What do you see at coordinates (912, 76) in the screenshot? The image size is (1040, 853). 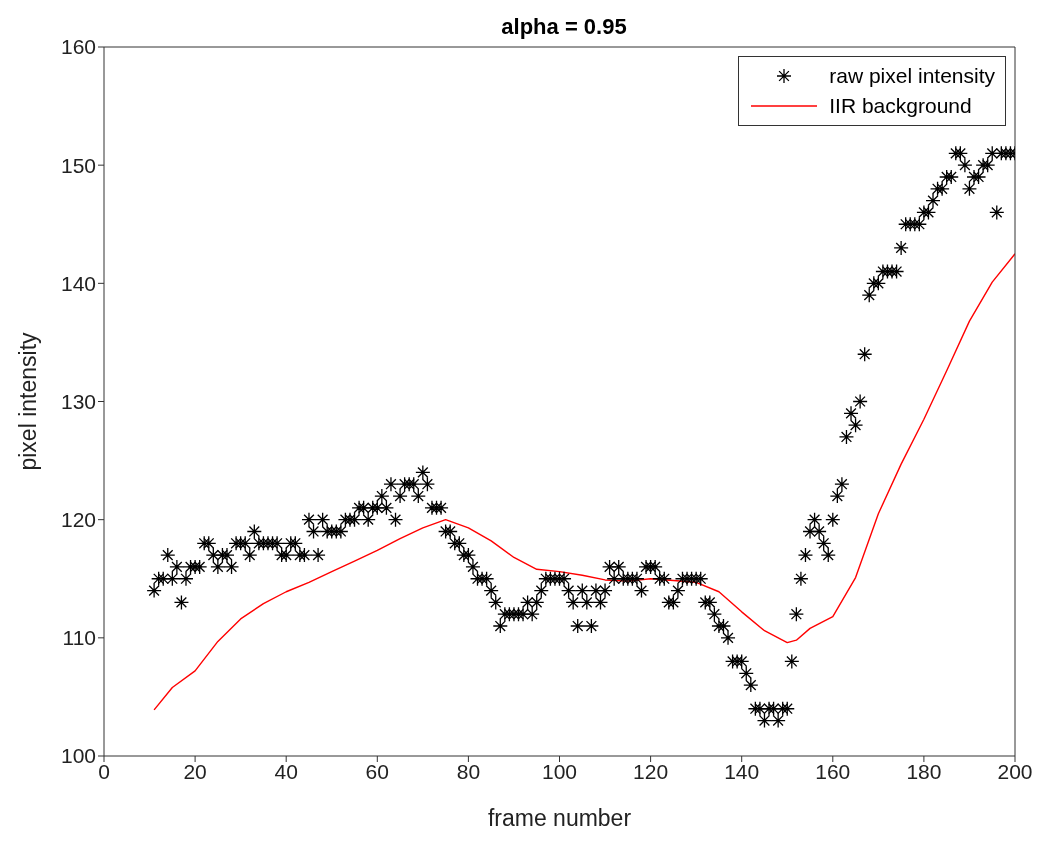 I see `legend-label: raw pixel intensity` at bounding box center [912, 76].